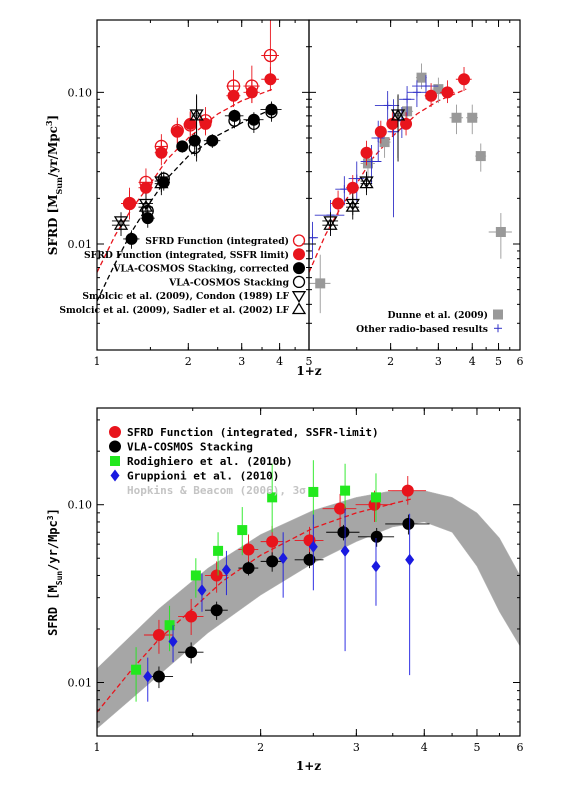 This screenshot has height=798, width=581. What do you see at coordinates (241, 361) in the screenshot?
I see `x-tick-label: 3` at bounding box center [241, 361].